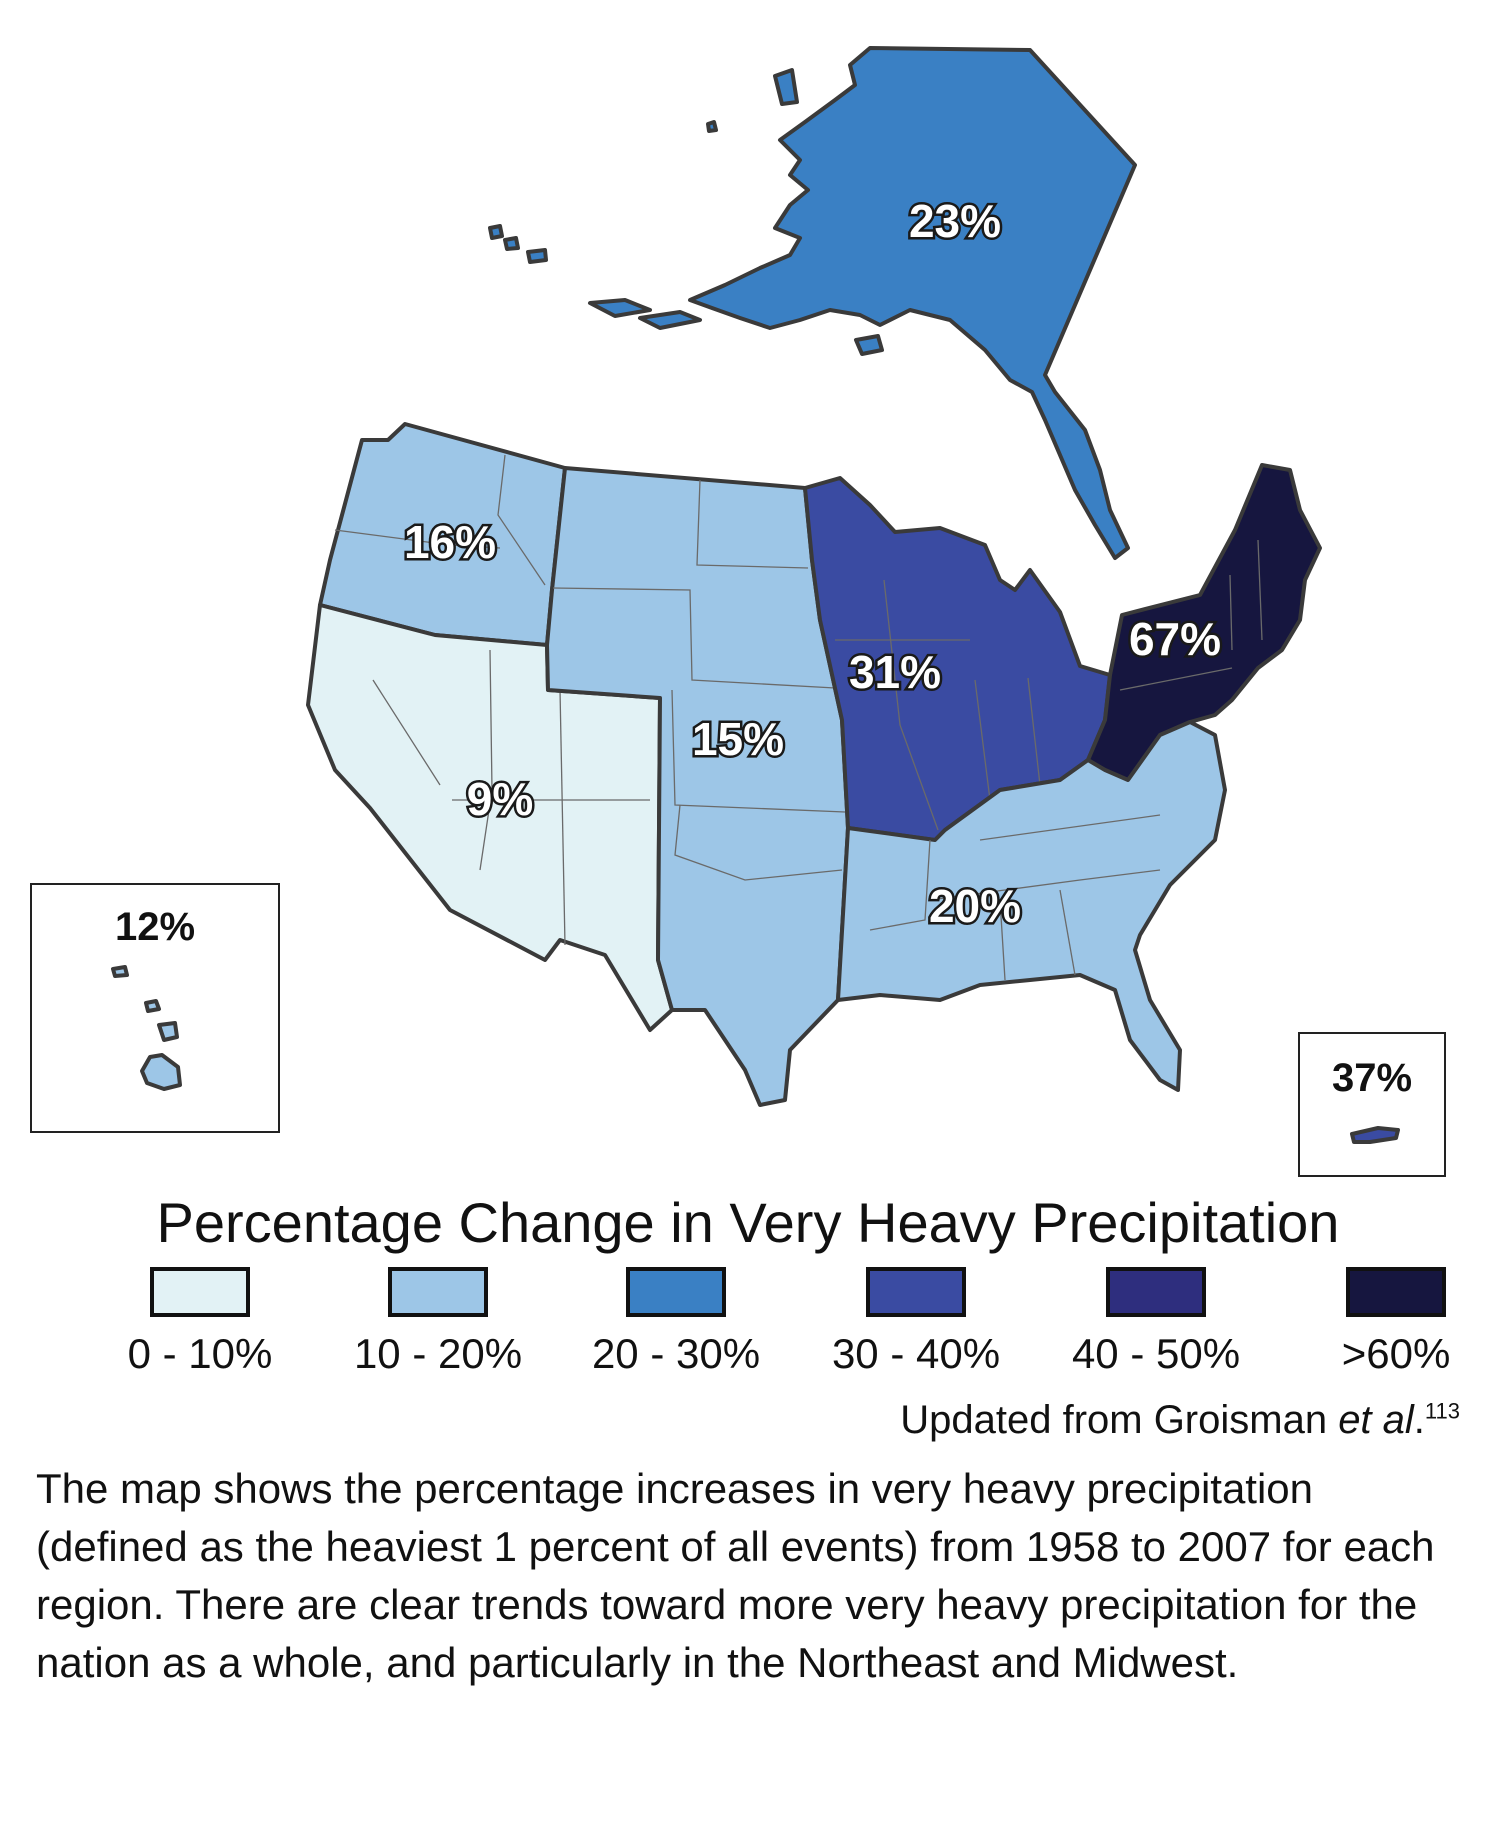 Image resolution: width=1496 pixels, height=1841 pixels. Describe the element at coordinates (955, 221) in the screenshot. I see `region-label-alaska: 23%` at that location.